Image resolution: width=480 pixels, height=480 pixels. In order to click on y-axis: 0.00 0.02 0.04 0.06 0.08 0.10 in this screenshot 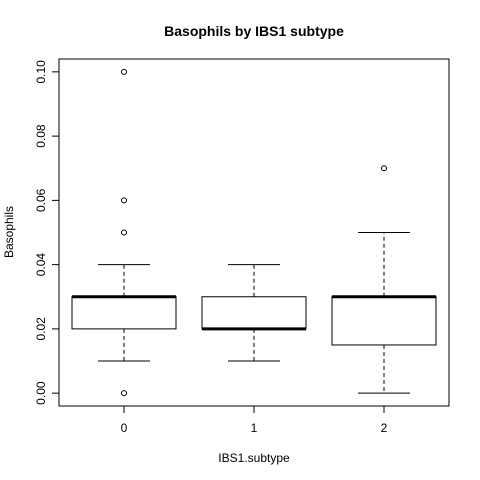, I will do `click(47, 232)`.